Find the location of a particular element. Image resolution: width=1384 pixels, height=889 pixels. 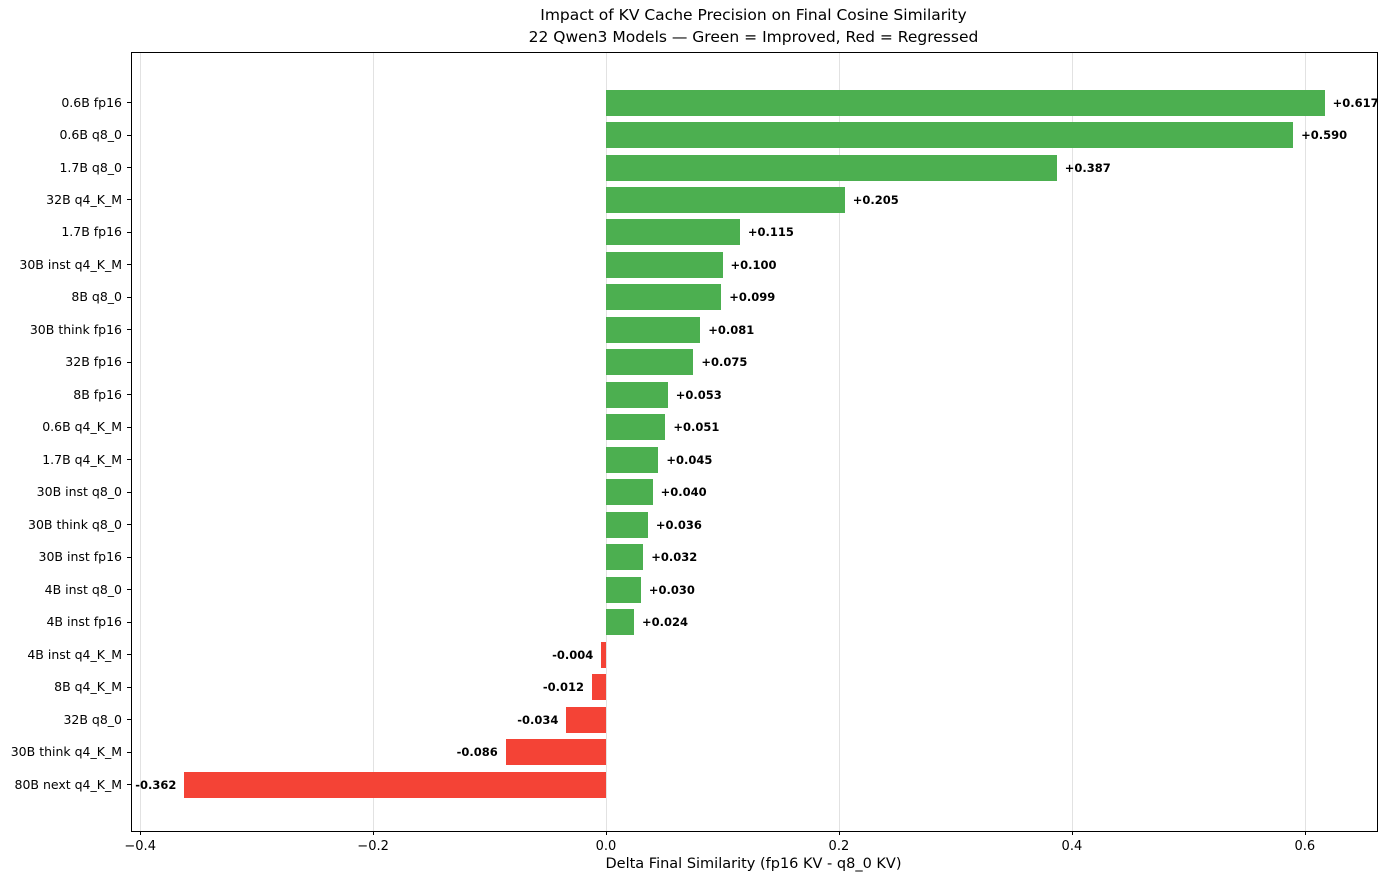

y-tick-label: 80B next q4_K_M is located at coordinates (68, 784).